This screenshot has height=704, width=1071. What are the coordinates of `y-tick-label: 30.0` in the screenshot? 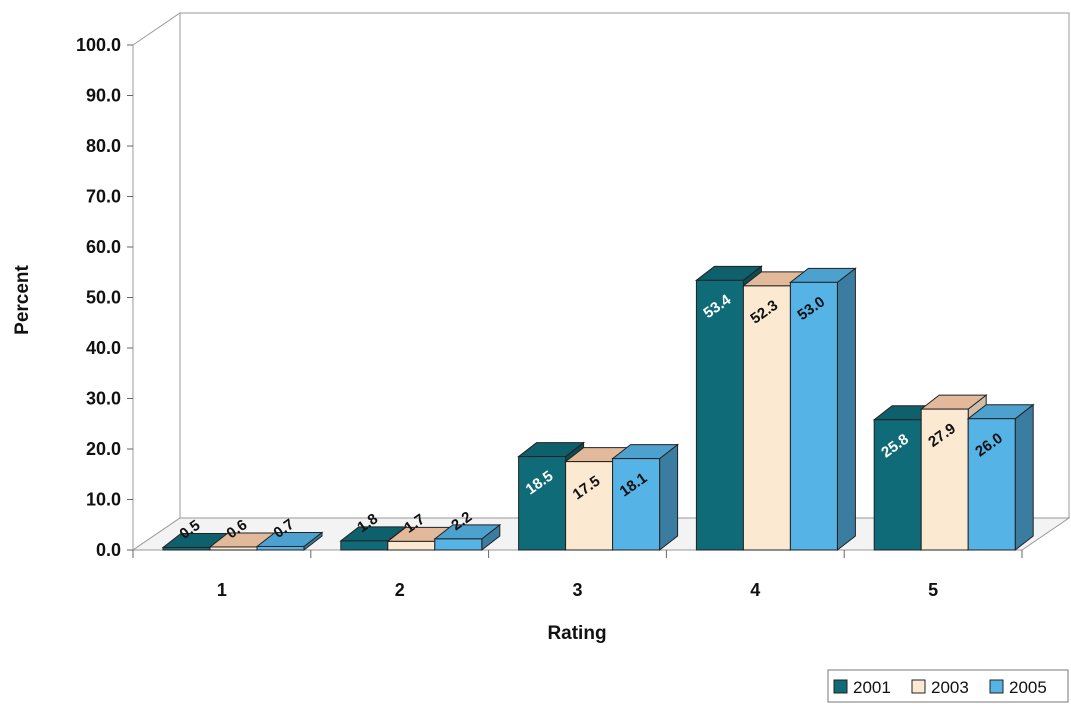 It's located at (103, 399).